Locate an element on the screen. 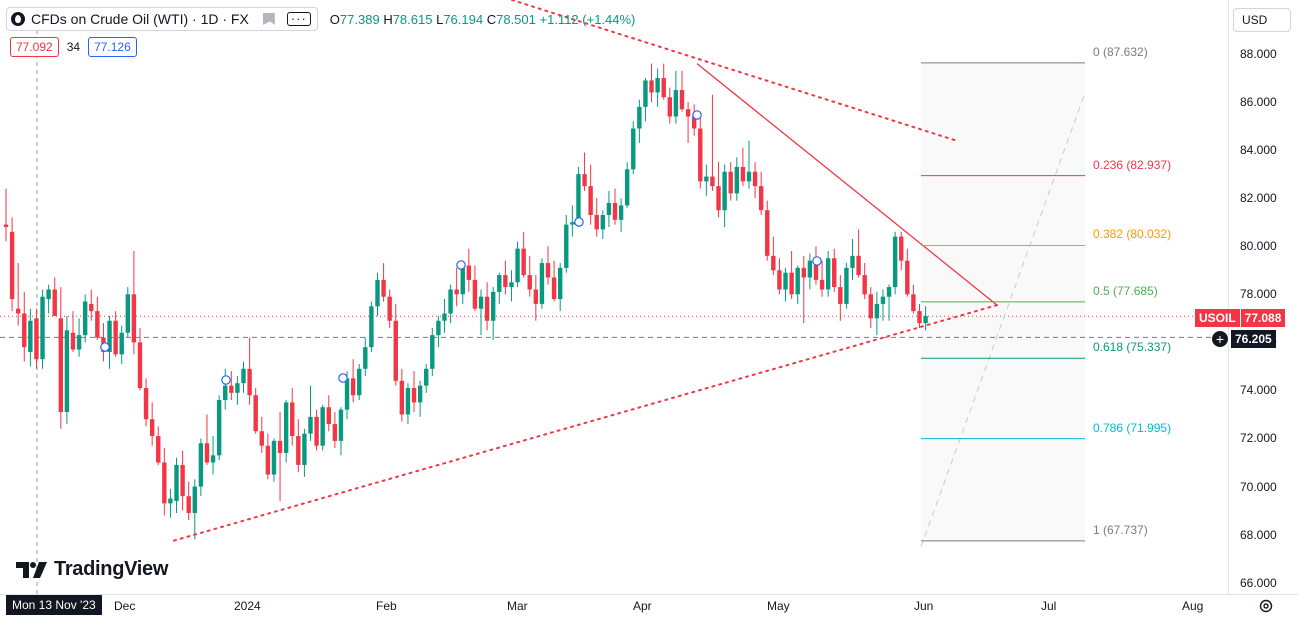  open-label: O is located at coordinates (334, 19).